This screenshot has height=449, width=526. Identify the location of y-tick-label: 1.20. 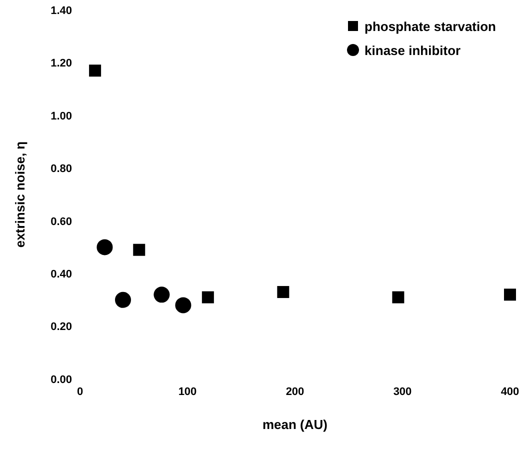
(61, 64).